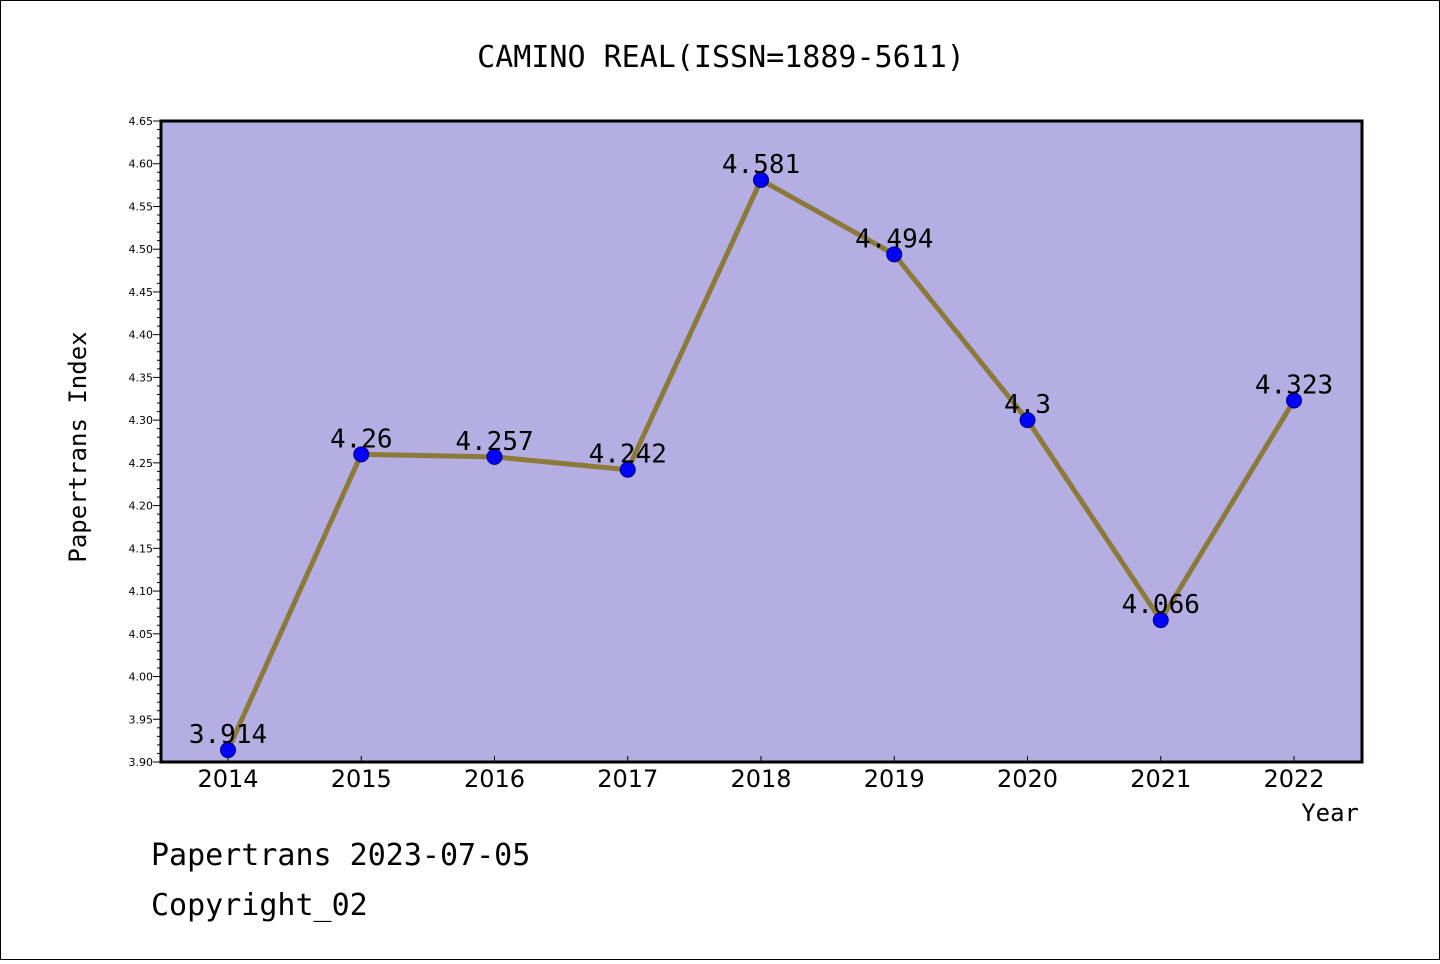  Describe the element at coordinates (628, 455) in the screenshot. I see `data-label: 4.242` at that location.